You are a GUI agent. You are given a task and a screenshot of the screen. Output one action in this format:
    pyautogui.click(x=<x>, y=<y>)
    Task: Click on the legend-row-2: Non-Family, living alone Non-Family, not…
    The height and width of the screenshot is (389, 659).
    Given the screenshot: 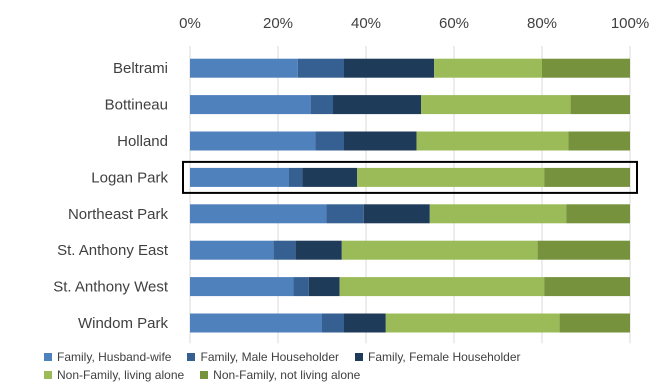 What is the action you would take?
    pyautogui.click(x=349, y=375)
    